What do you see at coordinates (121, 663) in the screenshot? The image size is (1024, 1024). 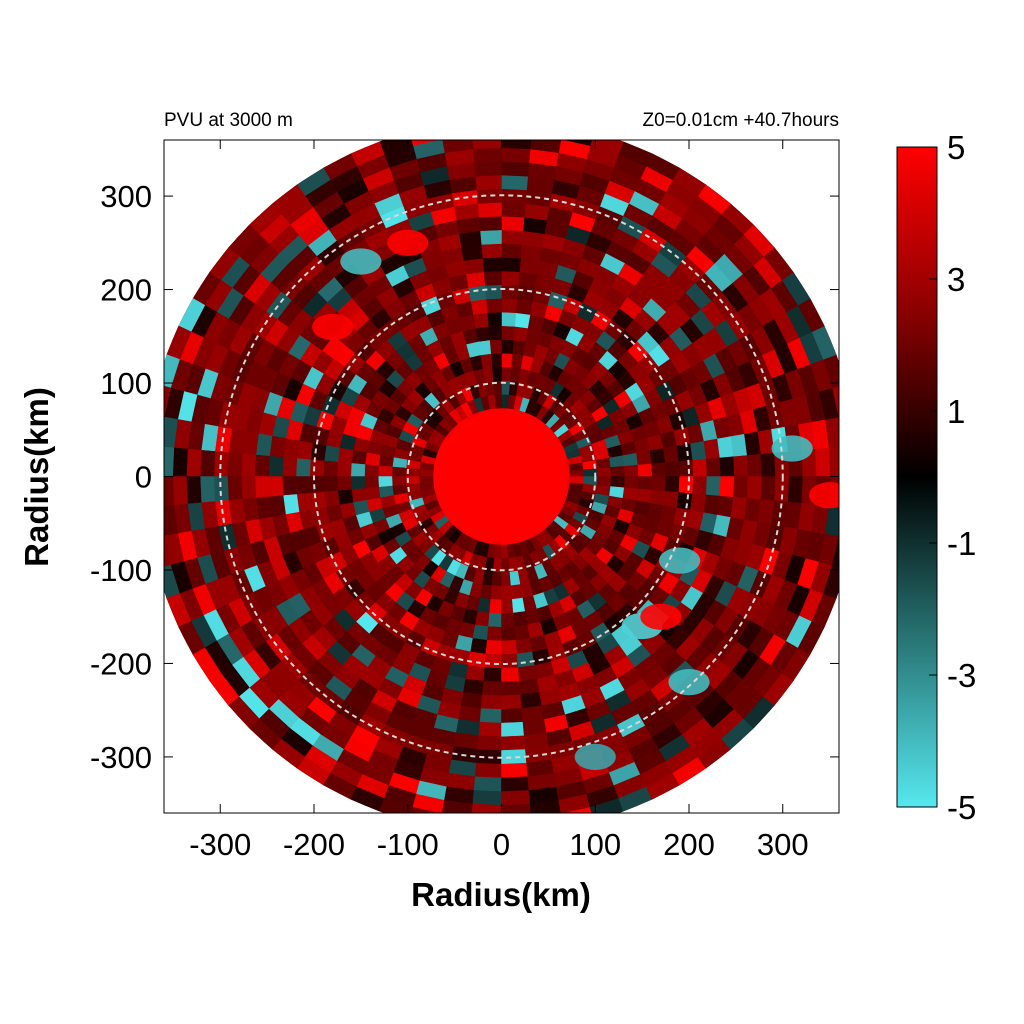 I see `y-tick-label: -200` at bounding box center [121, 663].